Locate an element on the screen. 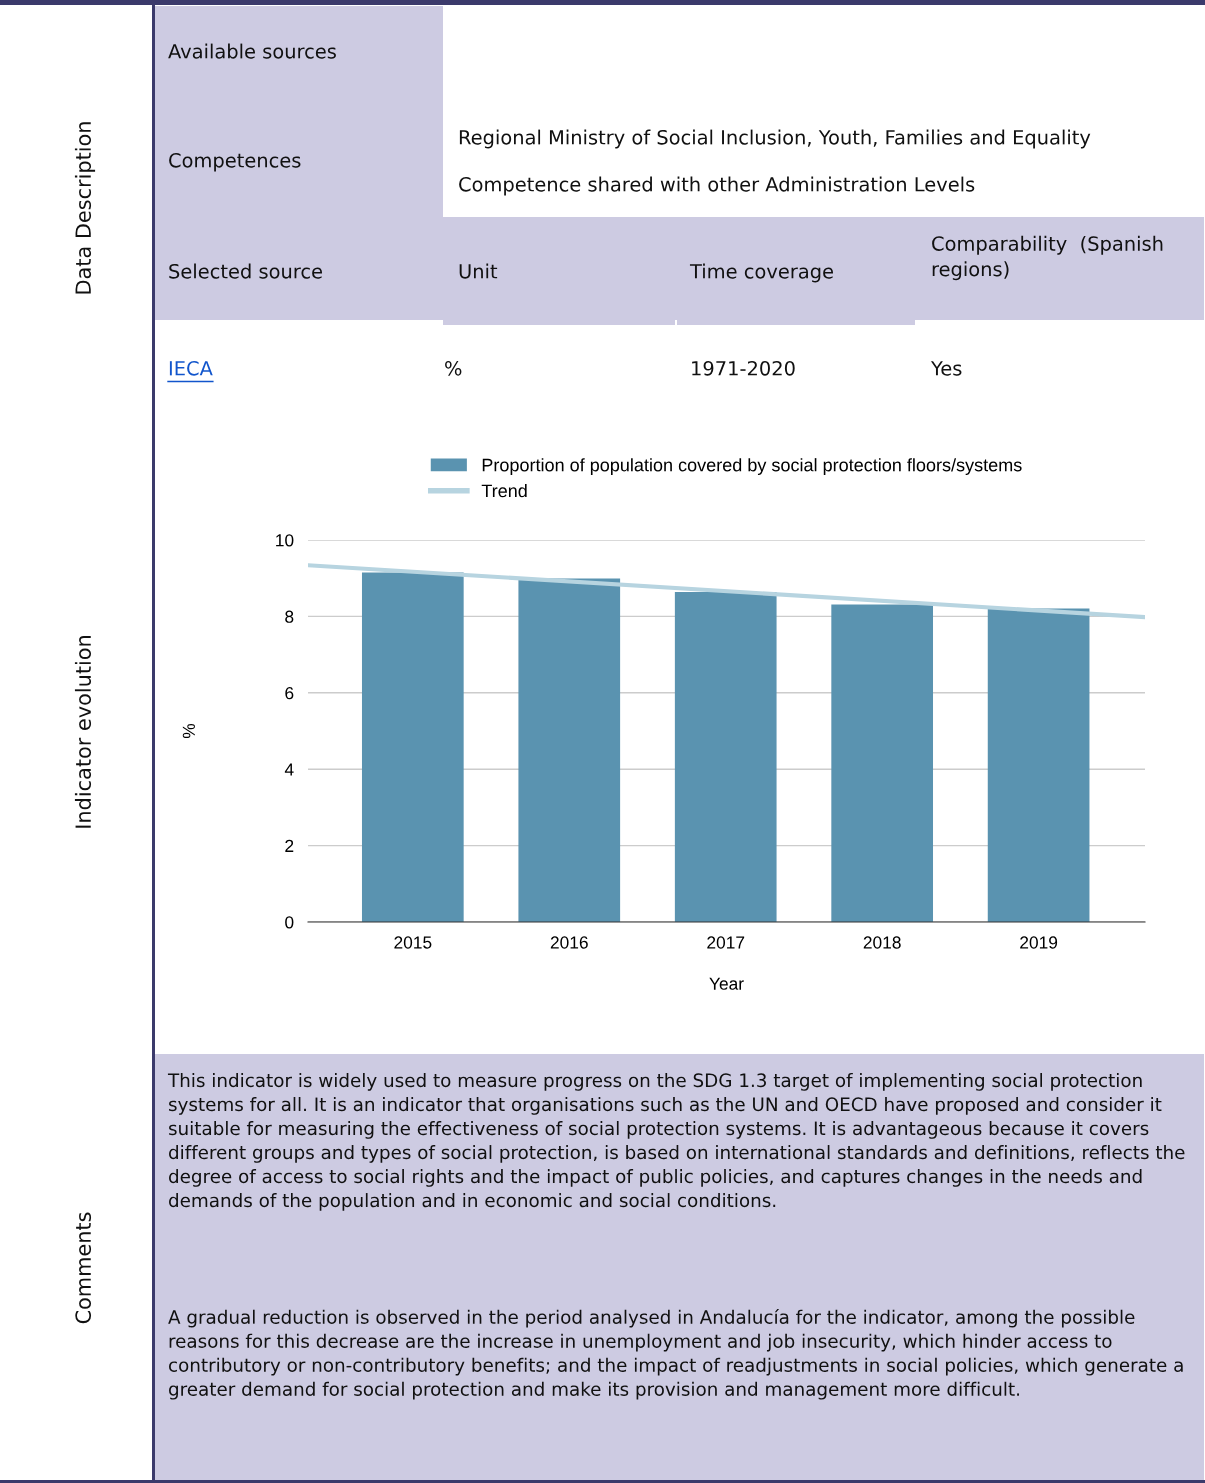  y-tick-label: 0 is located at coordinates (289, 922).